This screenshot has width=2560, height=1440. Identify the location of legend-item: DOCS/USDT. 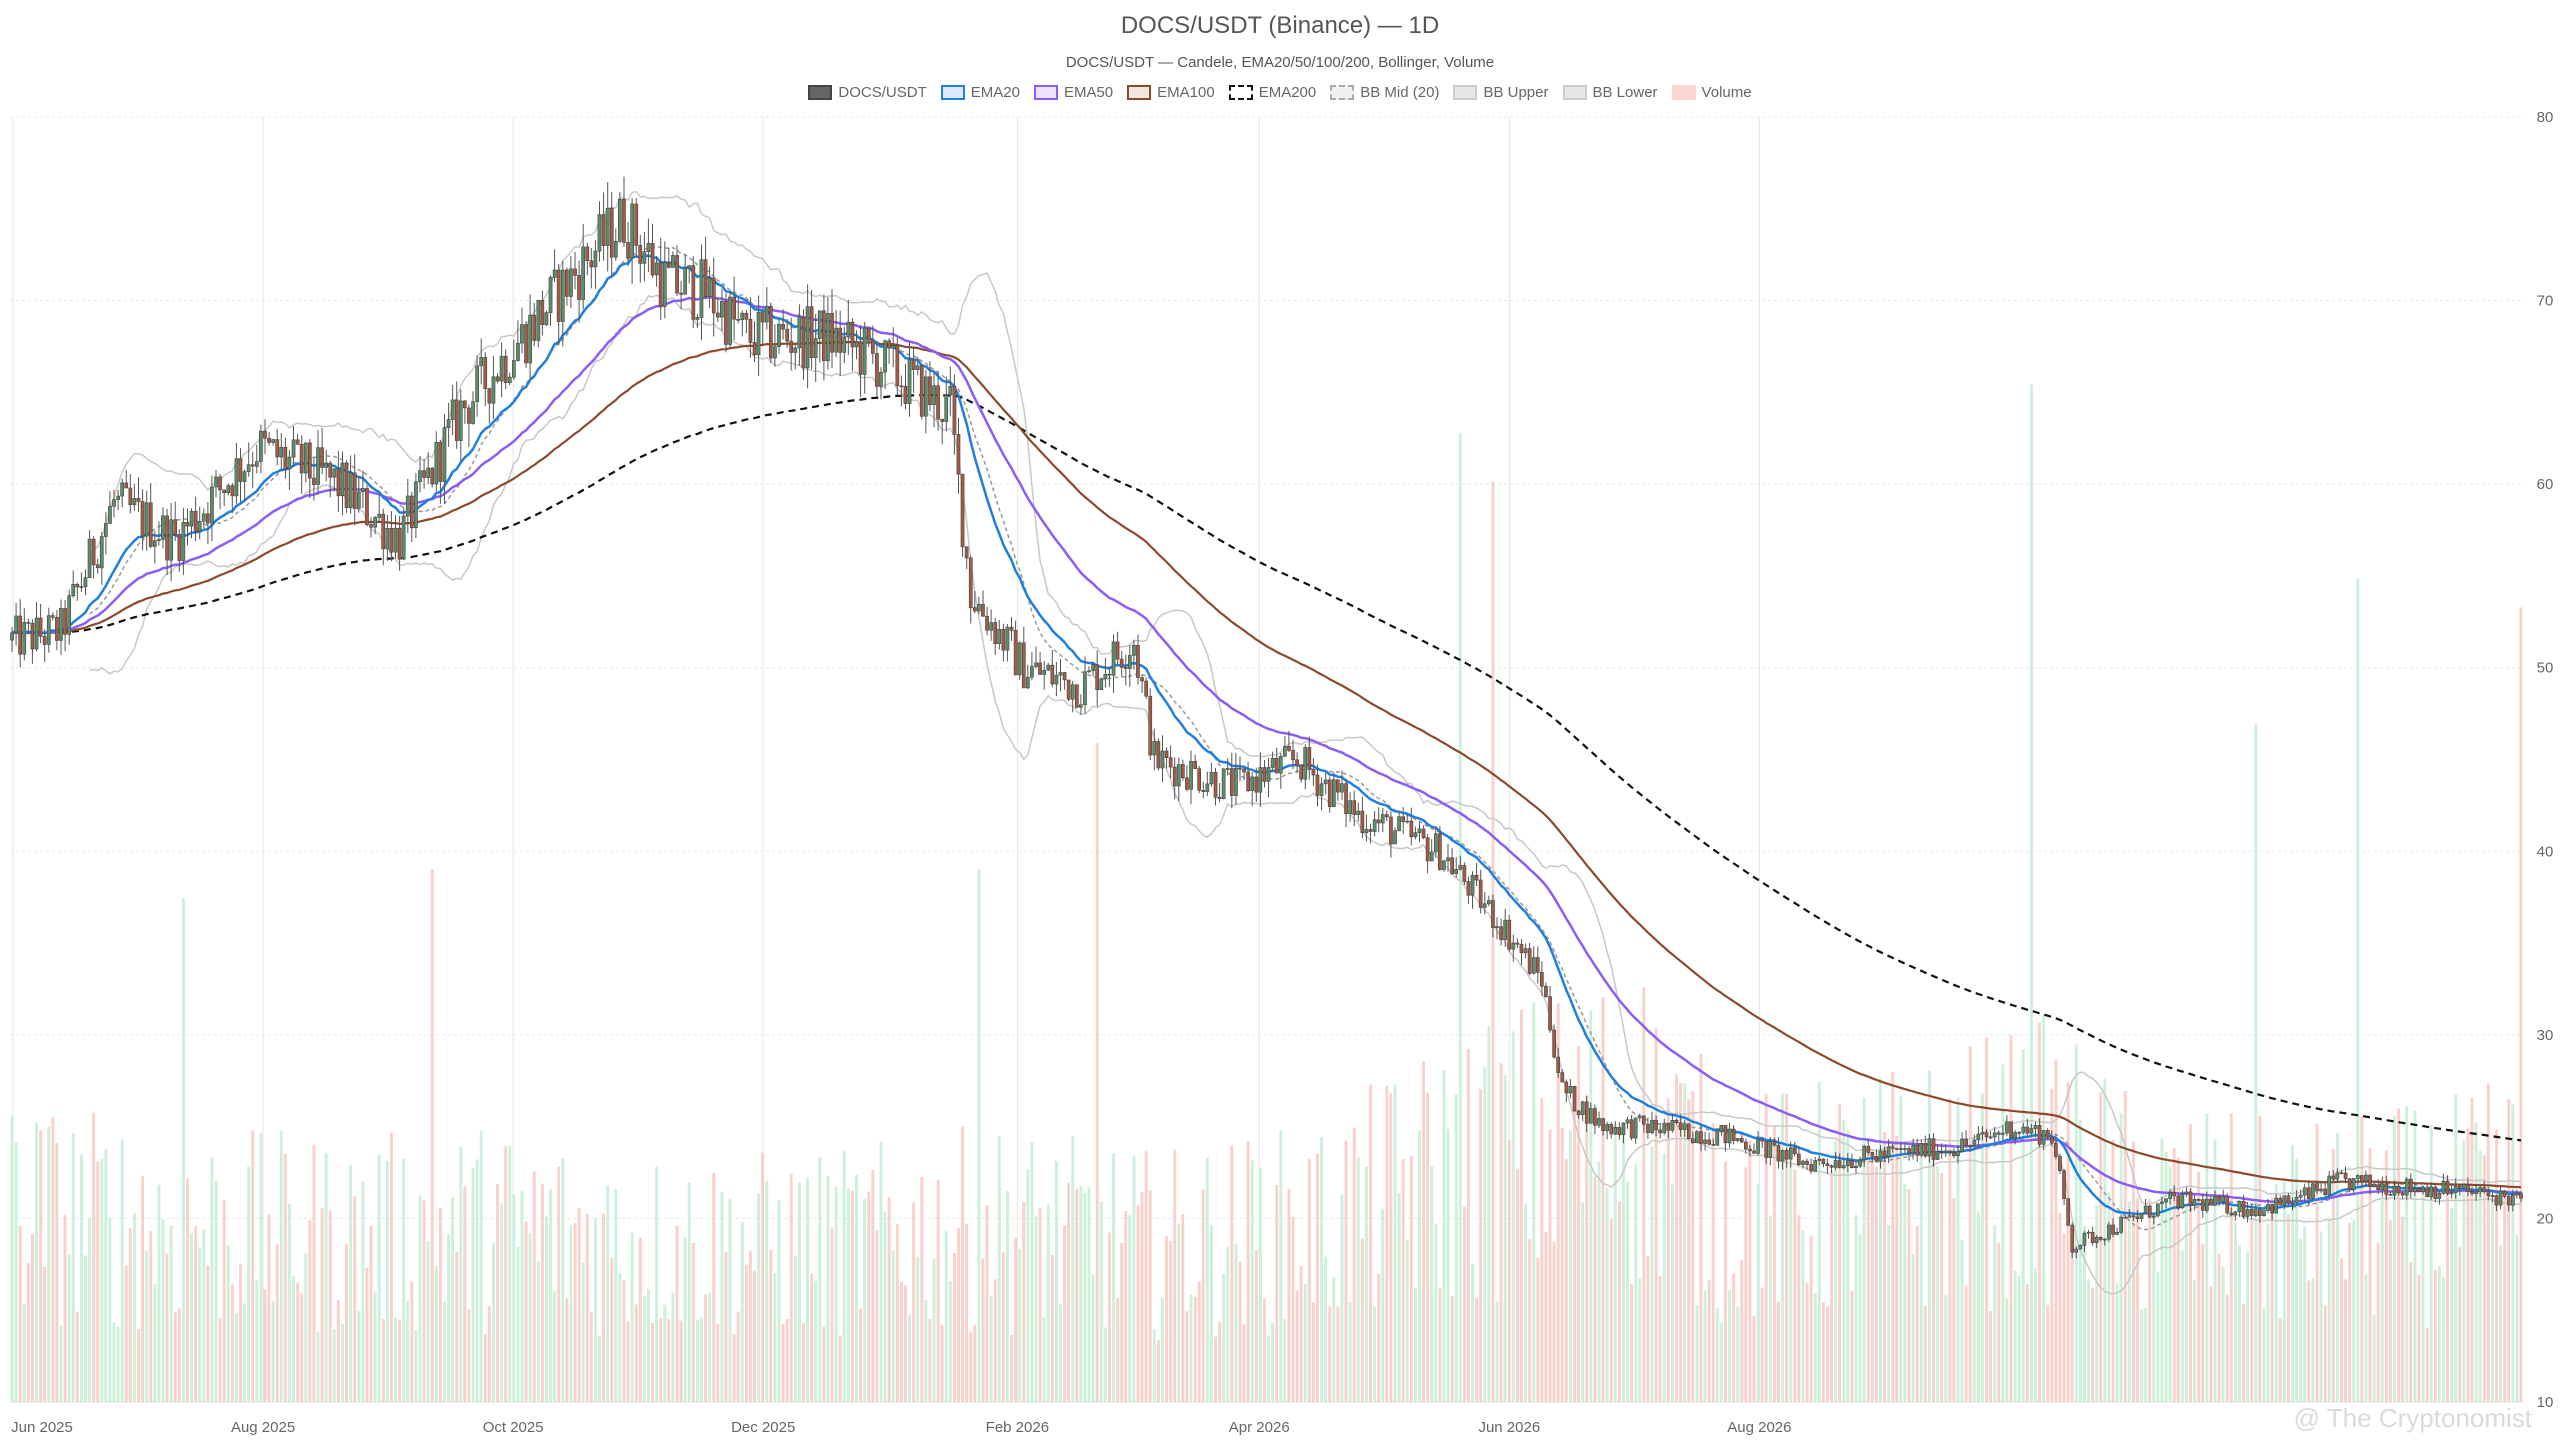
(867, 92).